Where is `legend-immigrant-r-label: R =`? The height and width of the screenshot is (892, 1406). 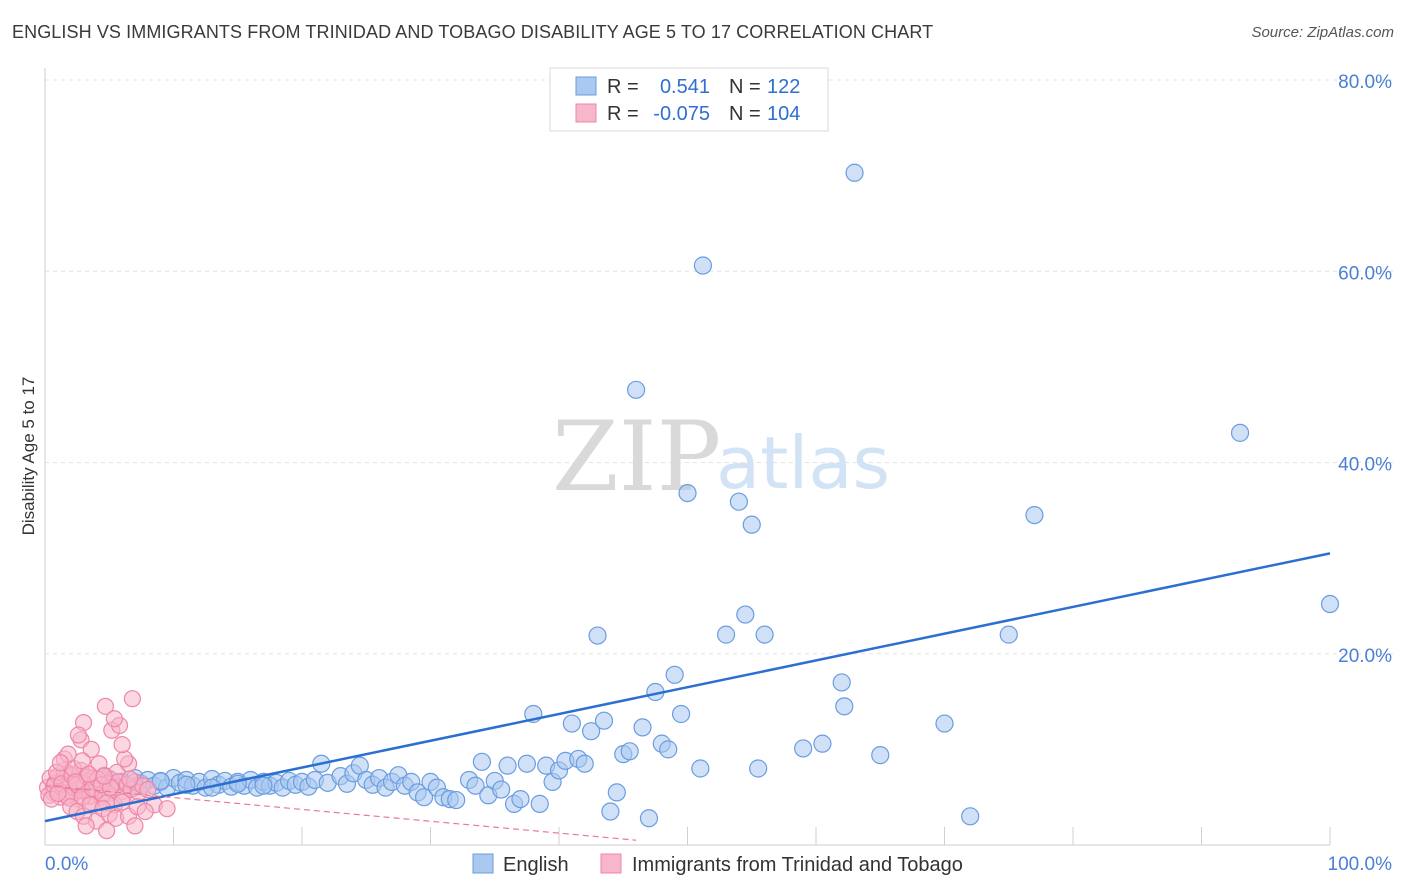 legend-immigrant-r-label: R = is located at coordinates (623, 114).